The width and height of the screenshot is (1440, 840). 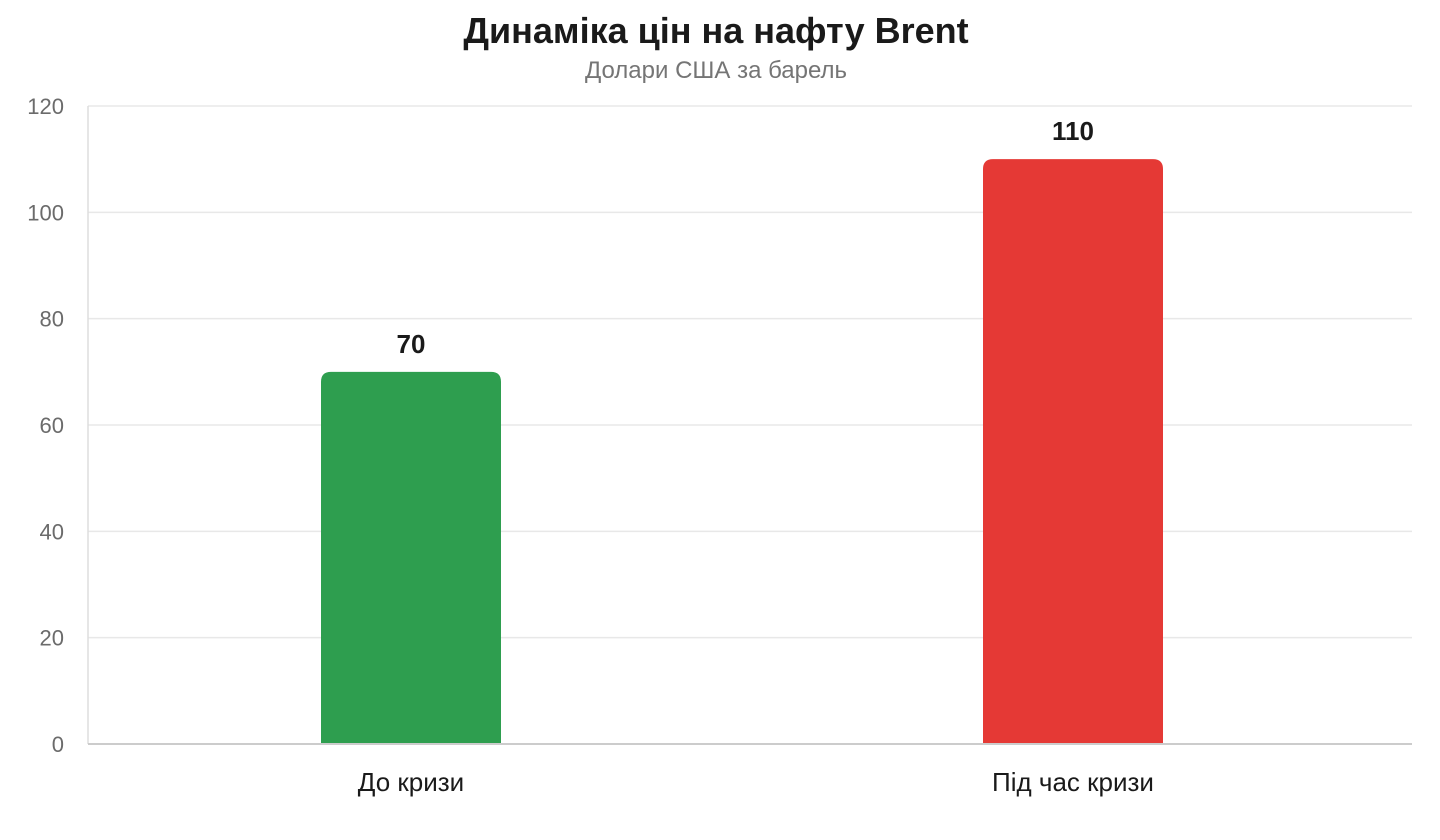 What do you see at coordinates (716, 30) in the screenshot?
I see `chart-title: Динаміка цін на нафту Brent` at bounding box center [716, 30].